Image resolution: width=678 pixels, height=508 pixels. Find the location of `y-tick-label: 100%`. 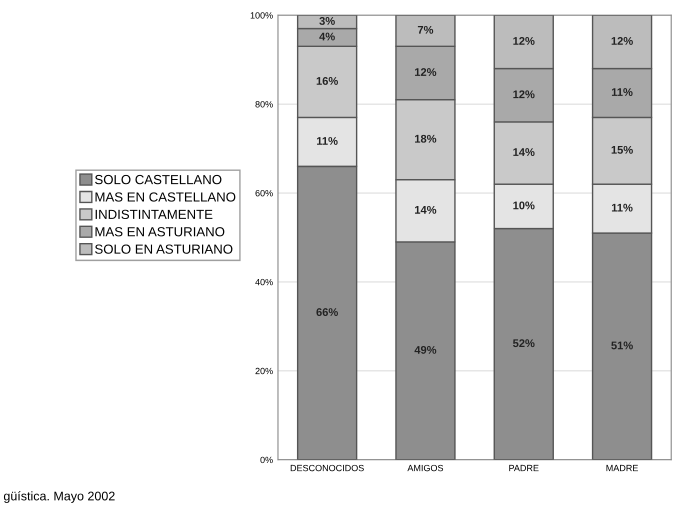

y-tick-label: 100% is located at coordinates (261, 15).